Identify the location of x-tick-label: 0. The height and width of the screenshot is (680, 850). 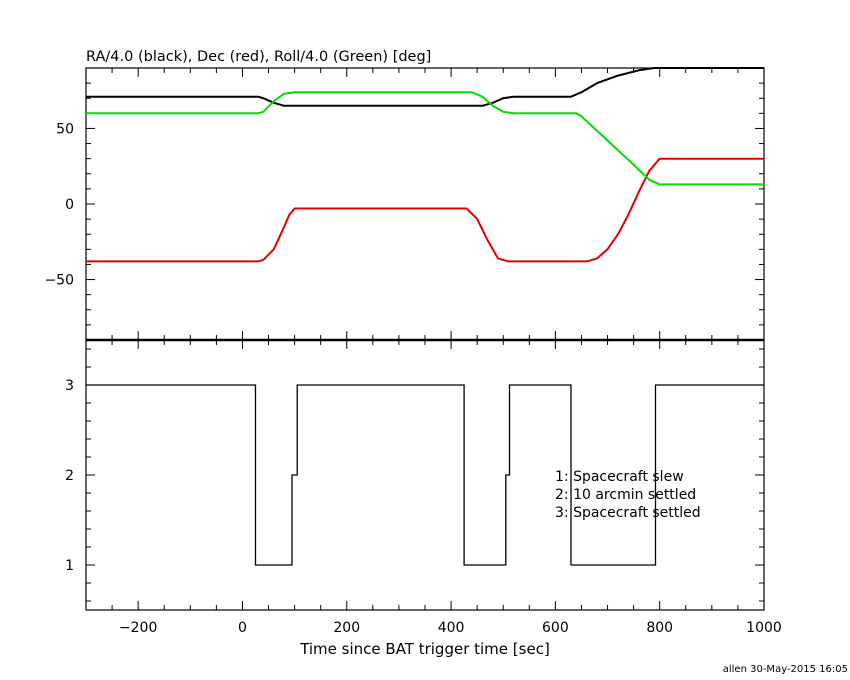
(242, 628).